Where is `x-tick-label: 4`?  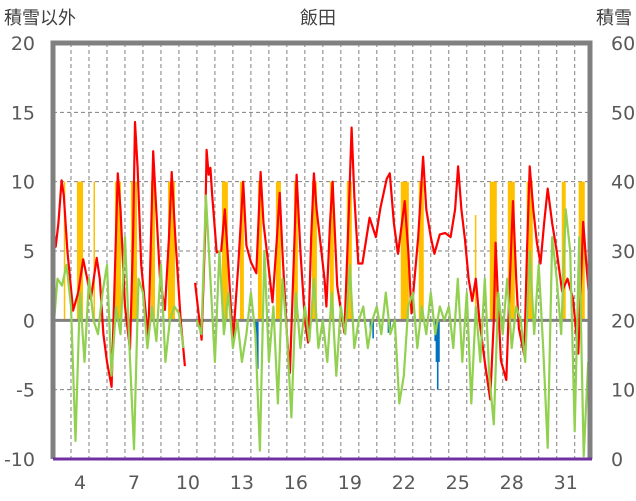 x-tick-label: 4 is located at coordinates (80, 483).